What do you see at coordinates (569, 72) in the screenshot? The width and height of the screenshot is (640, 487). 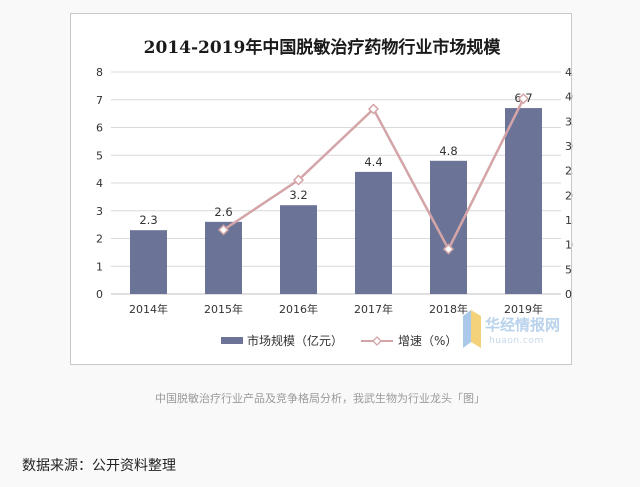 I see `right-tick-label: 45.0%` at bounding box center [569, 72].